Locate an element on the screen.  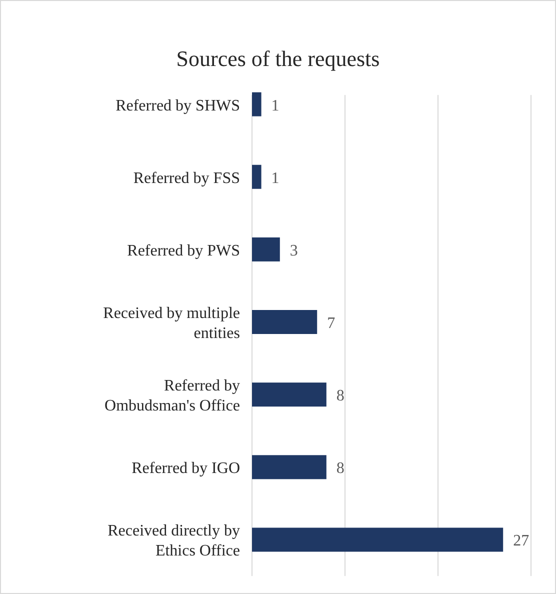
data-label: 3 is located at coordinates (294, 251).